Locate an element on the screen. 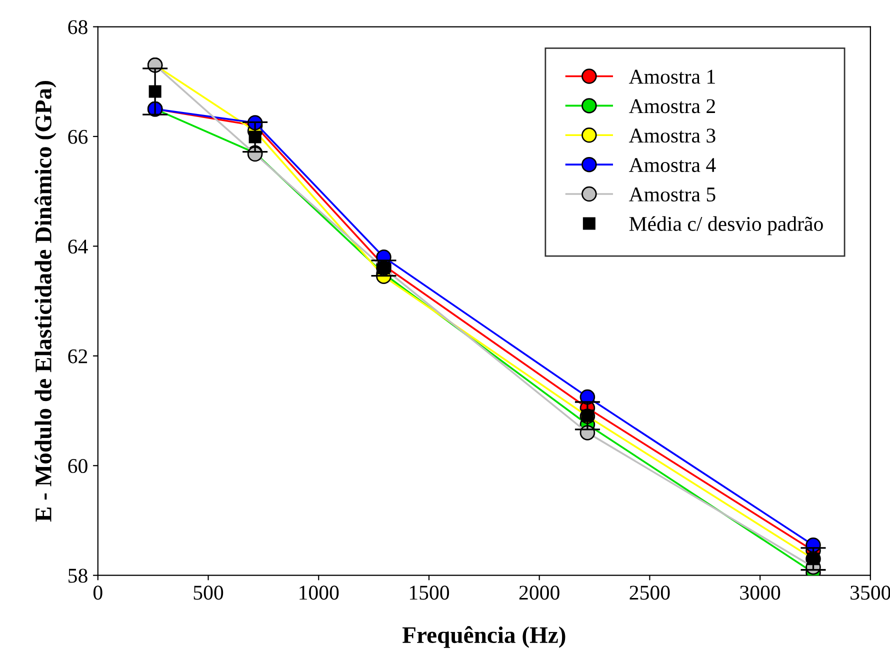 Image resolution: width=890 pixels, height=669 pixels. legend-label: Amostra 1 is located at coordinates (671, 77).